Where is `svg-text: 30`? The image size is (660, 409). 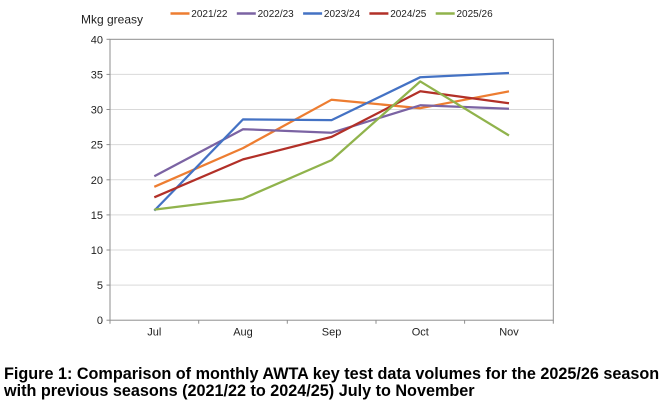 svg-text: 30 is located at coordinates (97, 111).